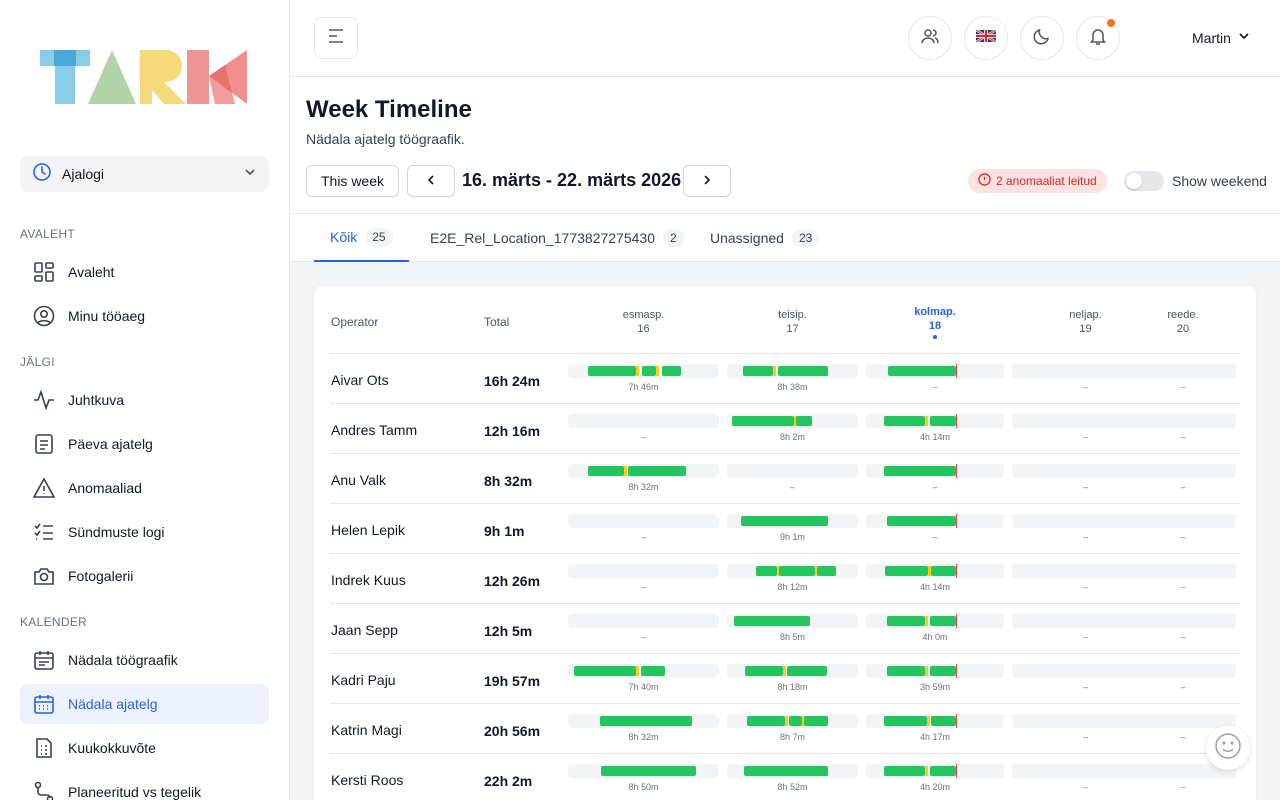  Describe the element at coordinates (145, 76) in the screenshot. I see `tark-logo` at that location.